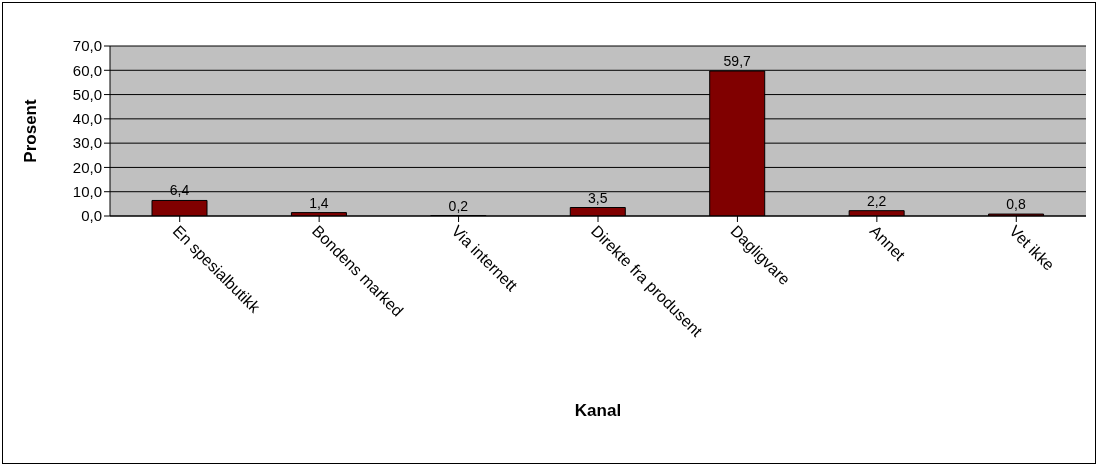 The height and width of the screenshot is (466, 1098). I want to click on y-tick-label: 0,0, so click(91, 216).